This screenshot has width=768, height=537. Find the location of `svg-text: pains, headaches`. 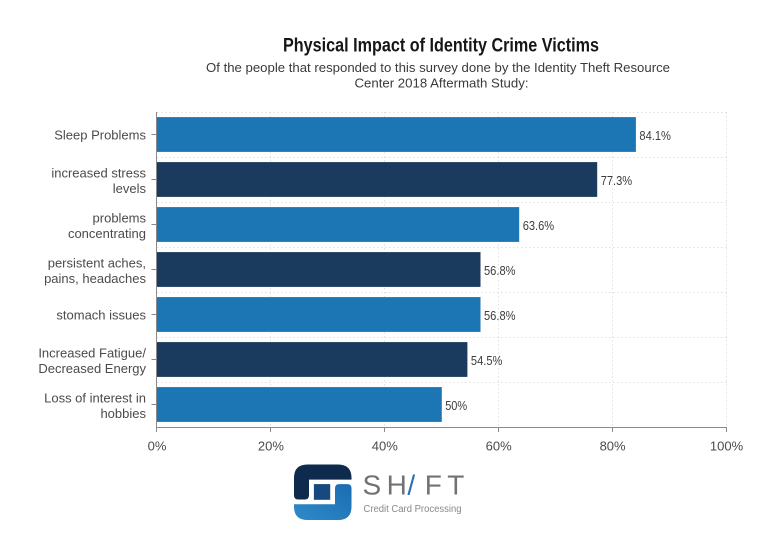

svg-text: pains, headaches is located at coordinates (95, 278).